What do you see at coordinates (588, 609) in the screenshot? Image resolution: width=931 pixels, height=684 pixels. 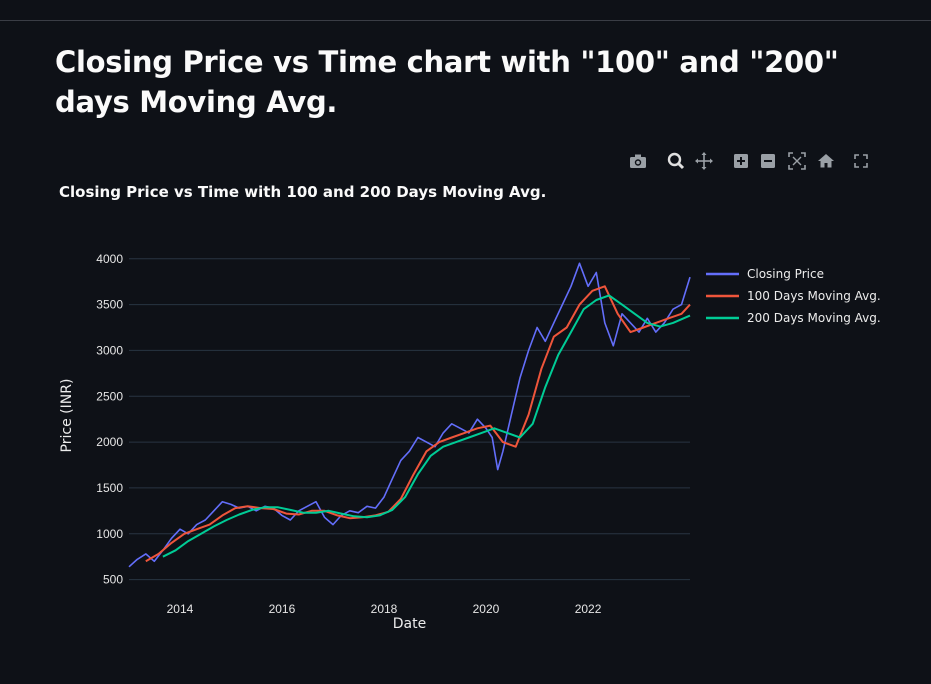 I see `x-tick-label: 2022` at bounding box center [588, 609].